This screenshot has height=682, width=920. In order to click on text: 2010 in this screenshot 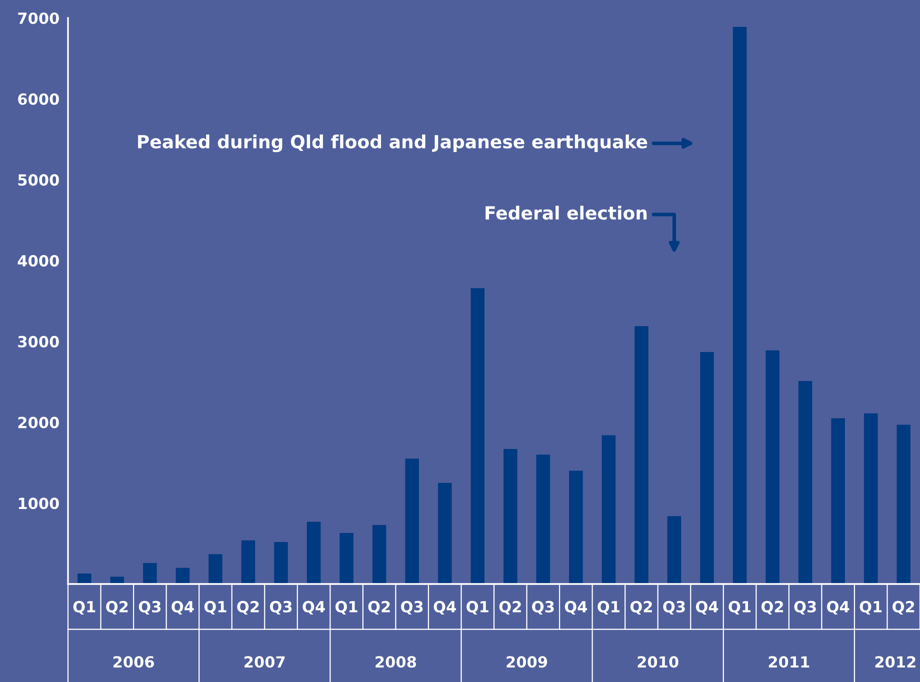, I will do `click(658, 662)`.